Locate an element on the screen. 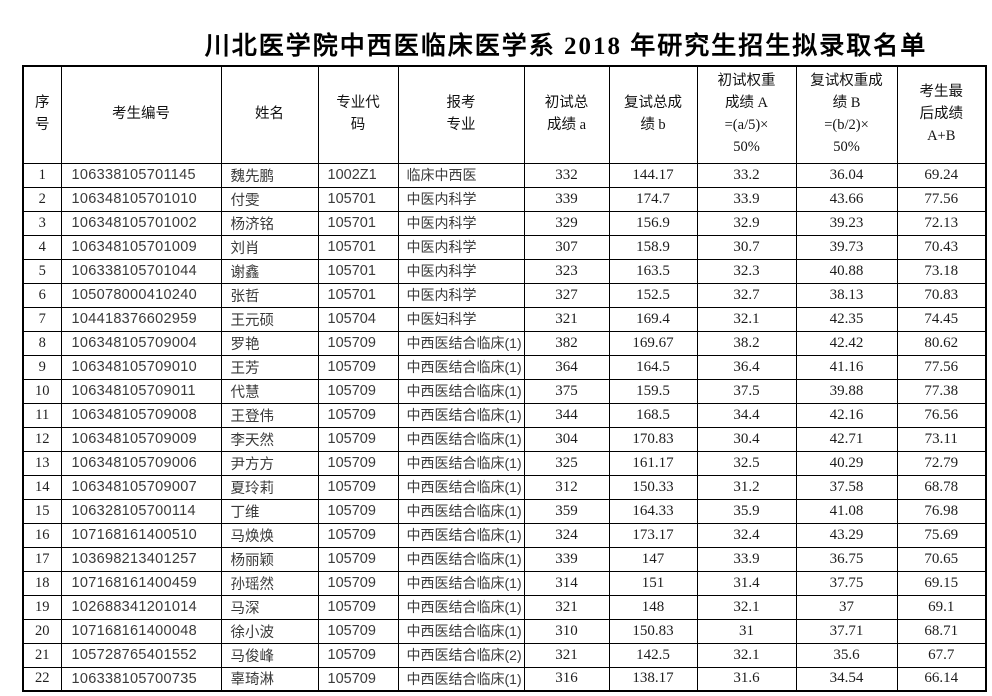 This screenshot has width=992, height=696. cell-candidate-no: 106348105709004 is located at coordinates (141, 343).